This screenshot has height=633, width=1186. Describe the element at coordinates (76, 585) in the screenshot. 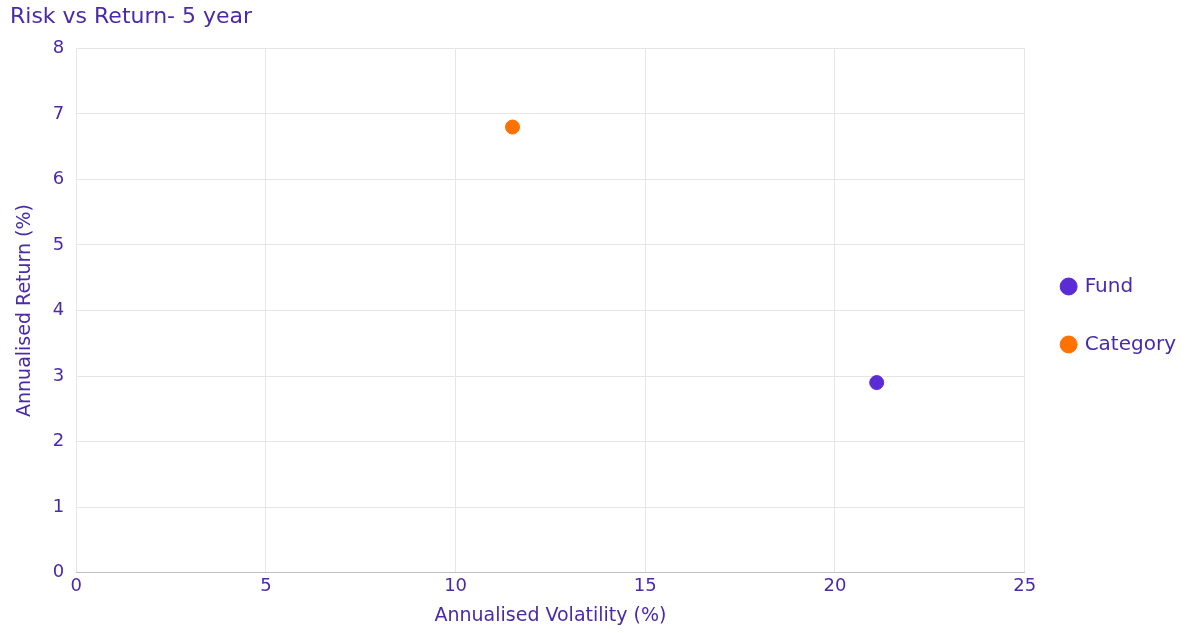

I see `x-tick-label: 0` at that location.